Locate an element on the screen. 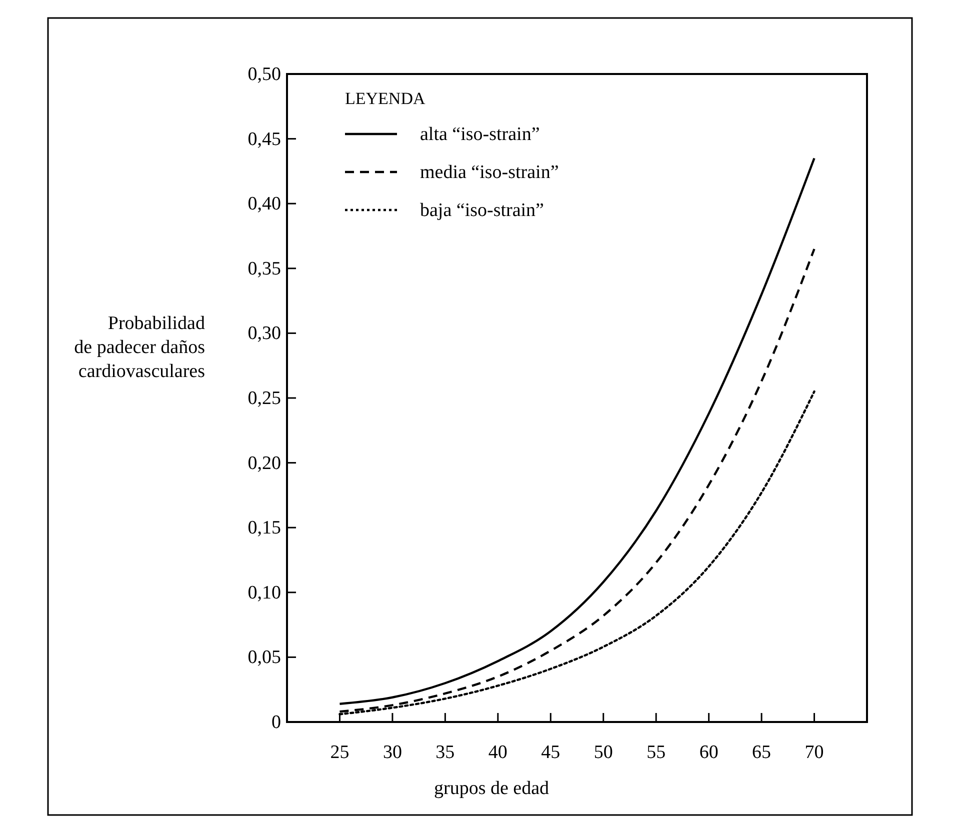  y-tick-label: 0,20 is located at coordinates (264, 463).